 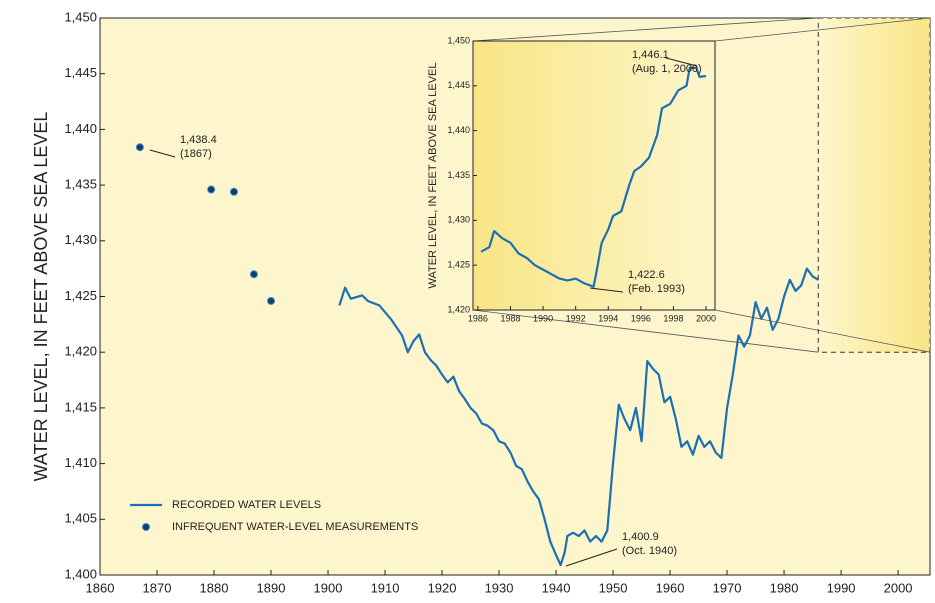 I want to click on plot-area, so click(x=594, y=175).